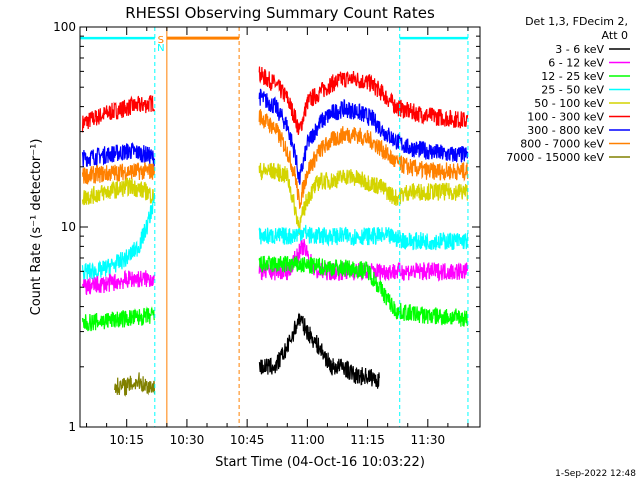  Describe the element at coordinates (595, 474) in the screenshot. I see `footer-timestamp: 1-Sep-2022 12:48` at that location.